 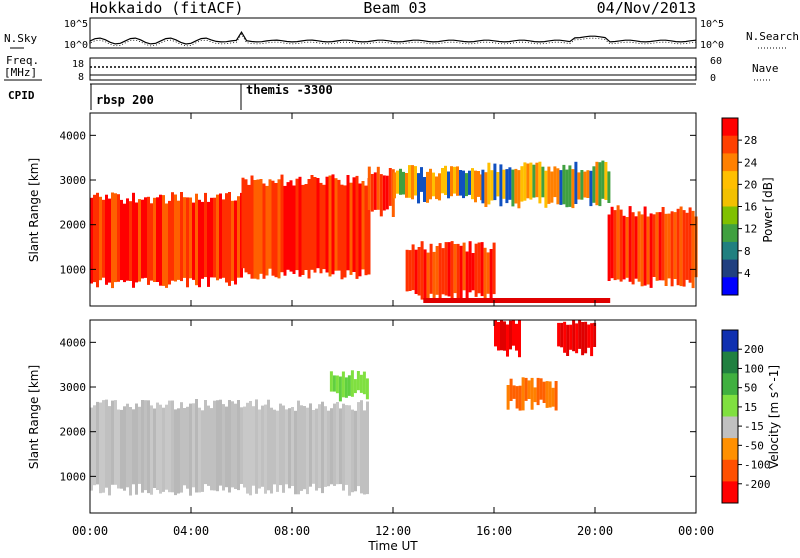 What do you see at coordinates (73, 476) in the screenshot?
I see `y-tick-label: 1000` at bounding box center [73, 476].